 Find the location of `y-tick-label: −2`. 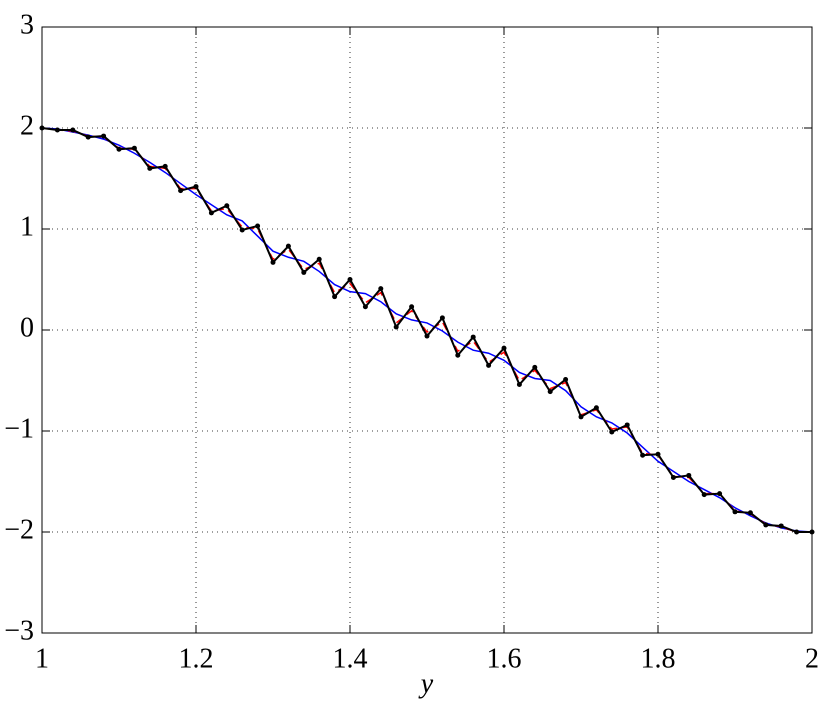

y-tick-label: −2 is located at coordinates (19, 529).